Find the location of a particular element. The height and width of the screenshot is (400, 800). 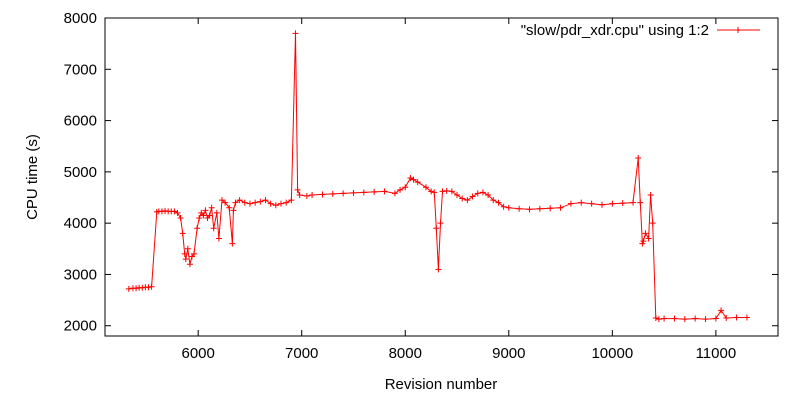

legend: "slow/pdr_xdr.cpu" using 1:2 is located at coordinates (640, 30).